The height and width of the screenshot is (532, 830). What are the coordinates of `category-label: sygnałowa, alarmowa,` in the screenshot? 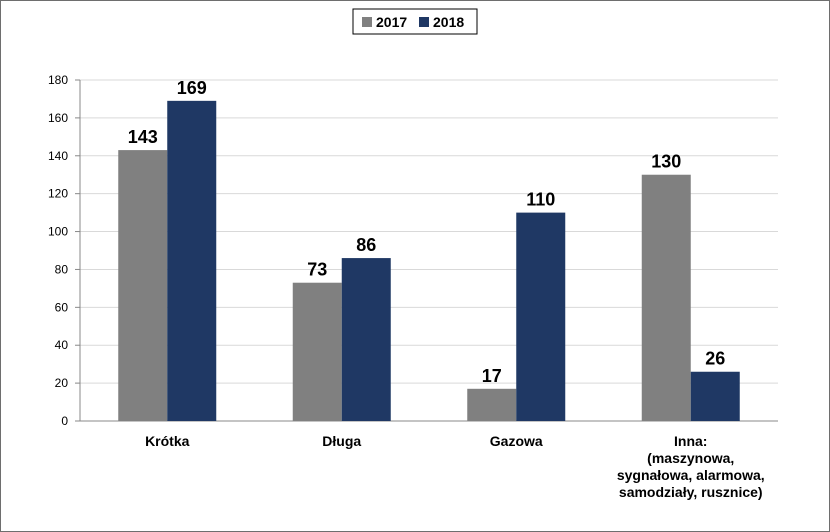 It's located at (691, 475).